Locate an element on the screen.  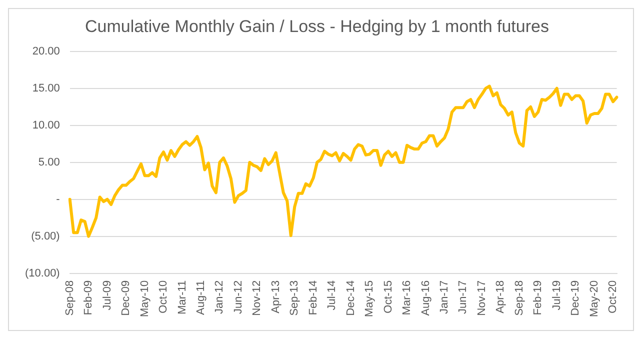
y-tick-label: 5.00 is located at coordinates (49, 162).